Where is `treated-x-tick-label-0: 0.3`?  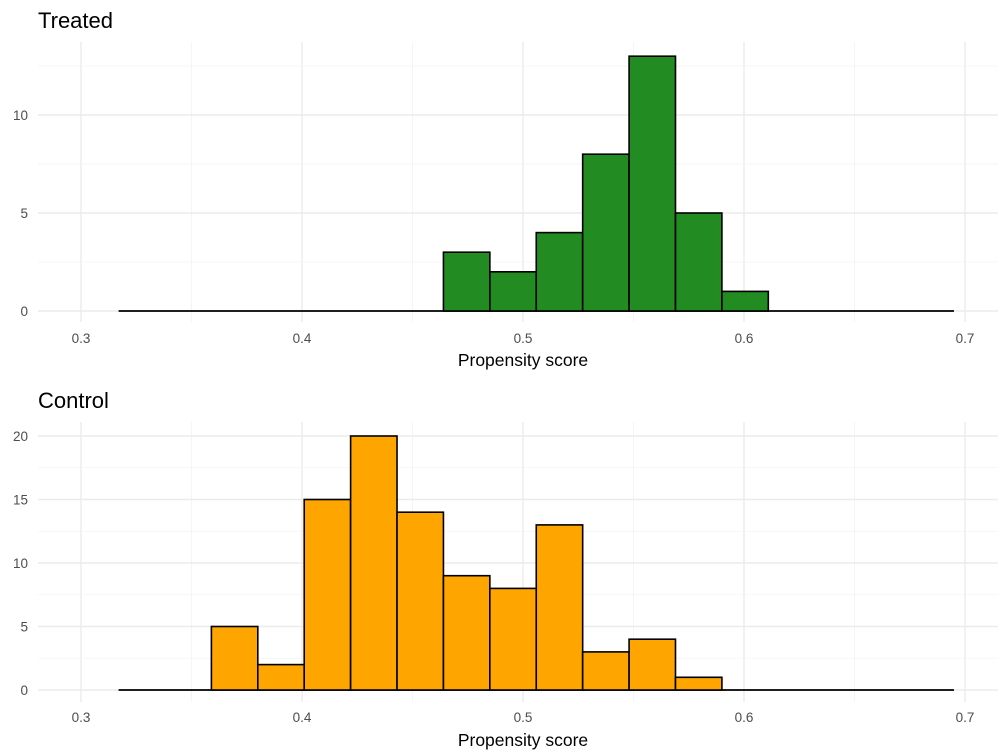 treated-x-tick-label-0: 0.3 is located at coordinates (81, 338).